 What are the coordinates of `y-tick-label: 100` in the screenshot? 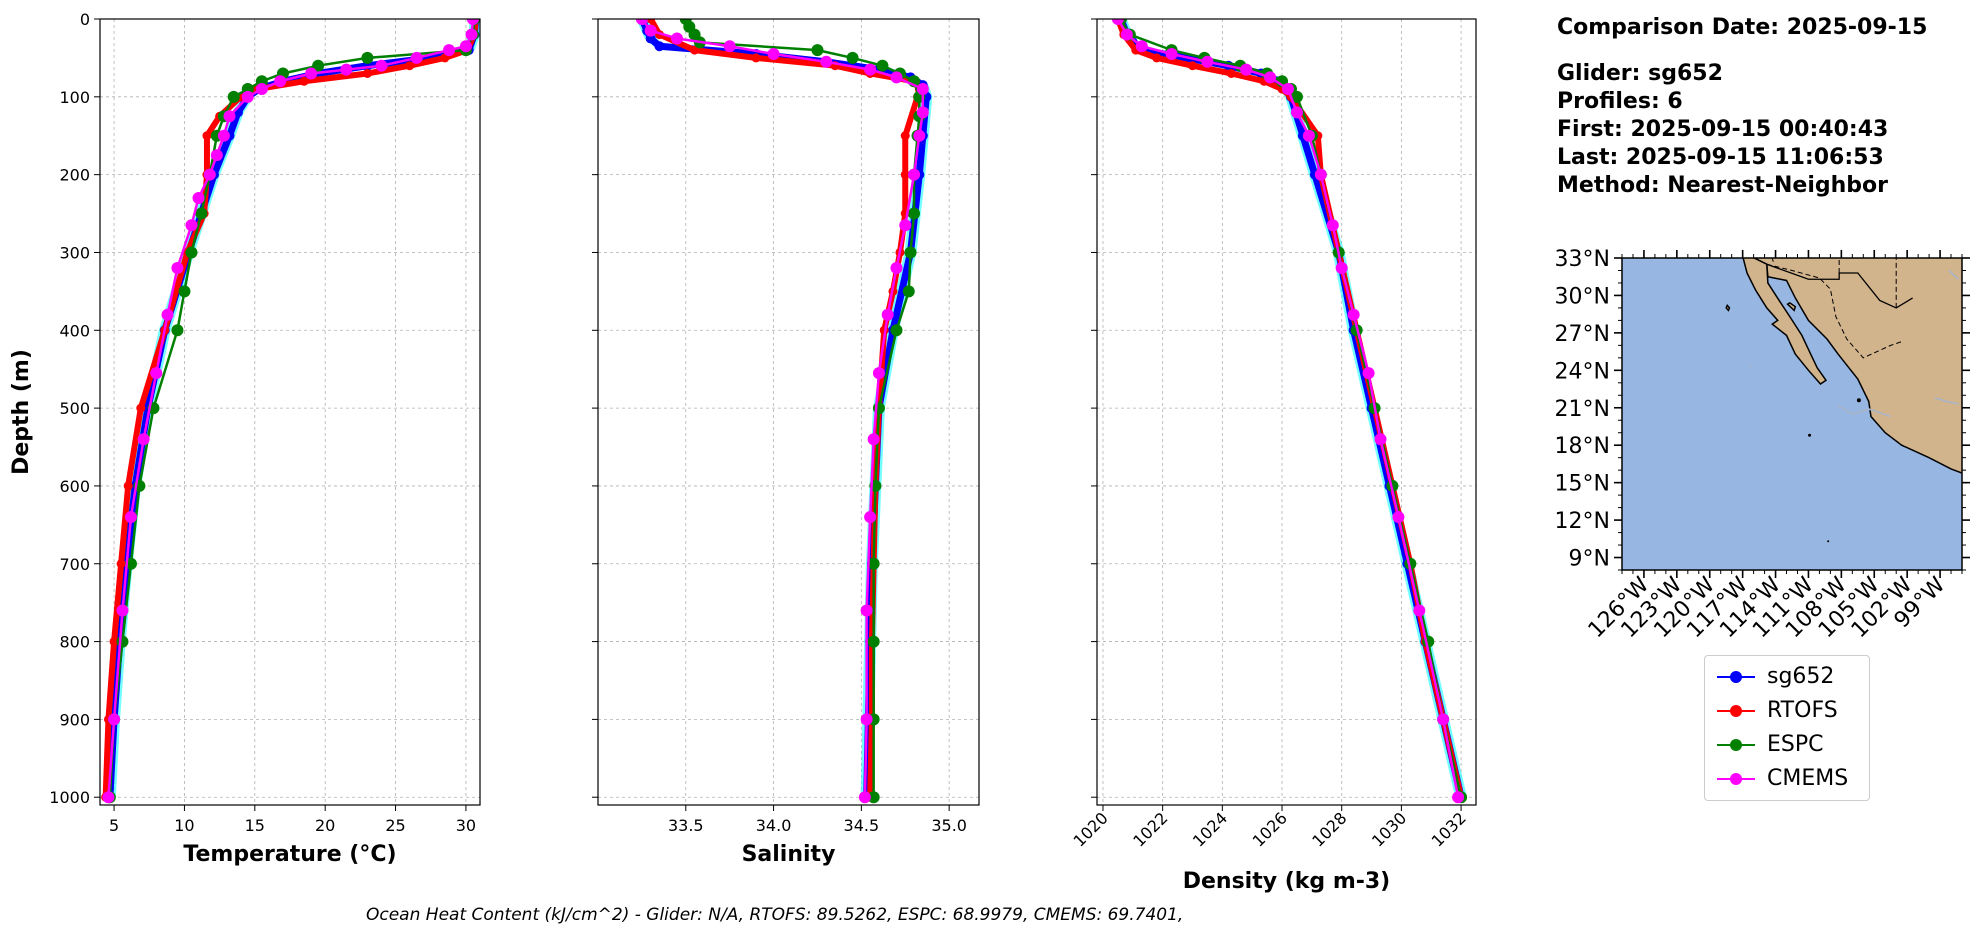 It's located at (74, 97).